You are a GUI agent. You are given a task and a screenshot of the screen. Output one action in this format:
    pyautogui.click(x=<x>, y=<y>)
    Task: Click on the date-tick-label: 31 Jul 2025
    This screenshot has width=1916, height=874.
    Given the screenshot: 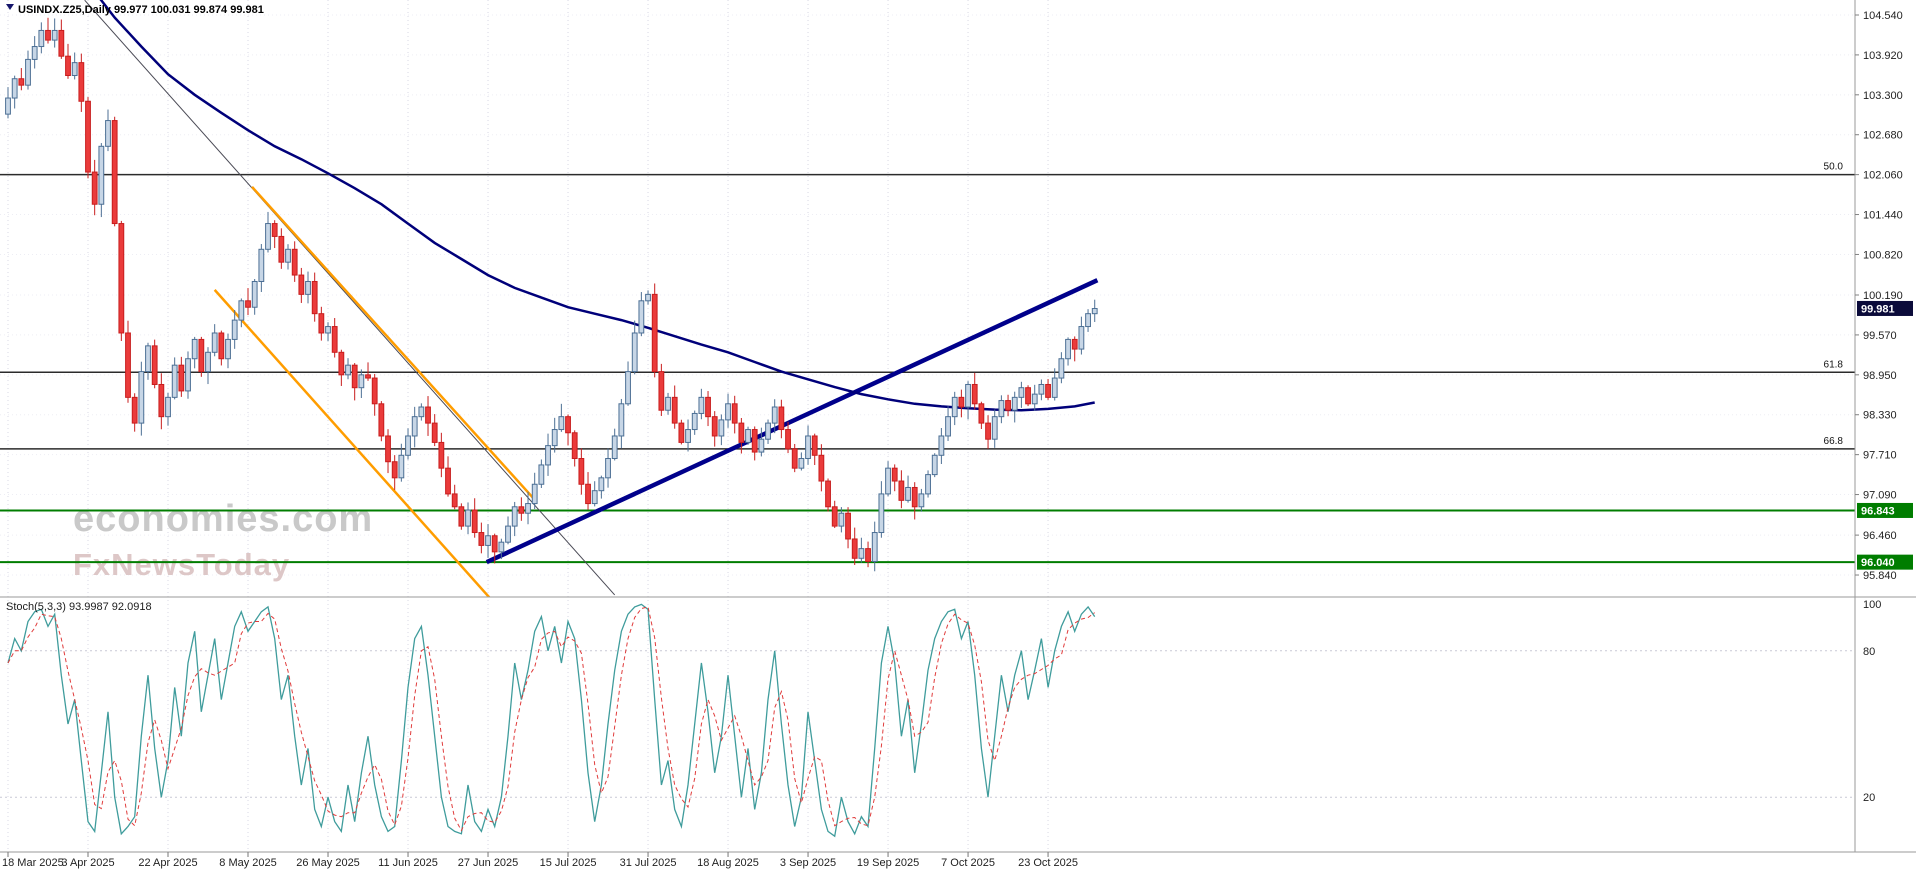 What is the action you would take?
    pyautogui.click(x=648, y=863)
    